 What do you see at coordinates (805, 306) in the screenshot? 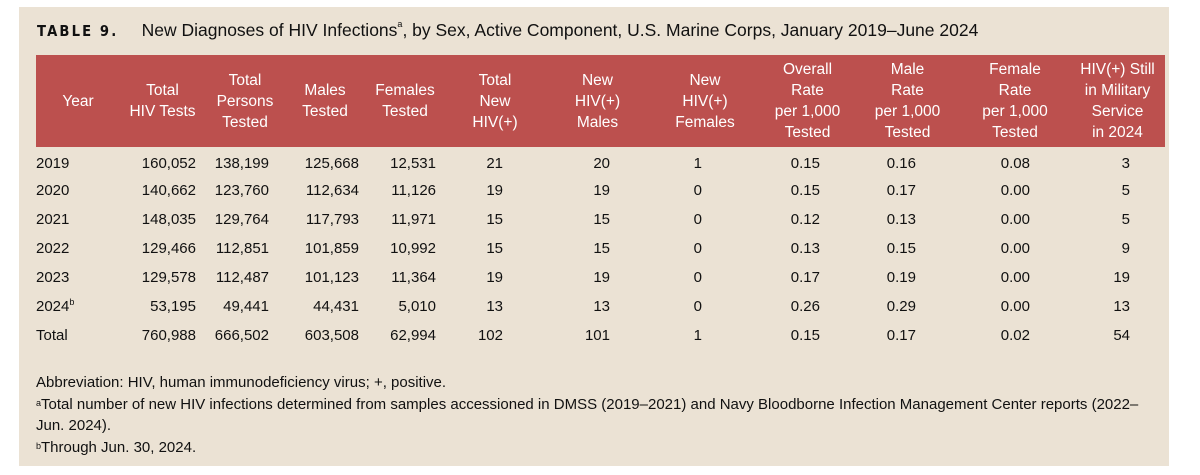
I see `table-cell: 0.26` at bounding box center [805, 306].